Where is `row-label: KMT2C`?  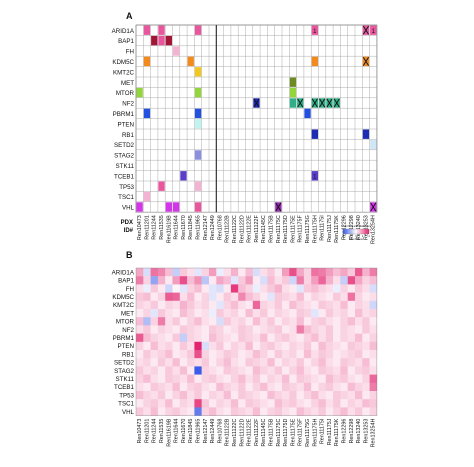 row-label: KMT2C is located at coordinates (124, 72).